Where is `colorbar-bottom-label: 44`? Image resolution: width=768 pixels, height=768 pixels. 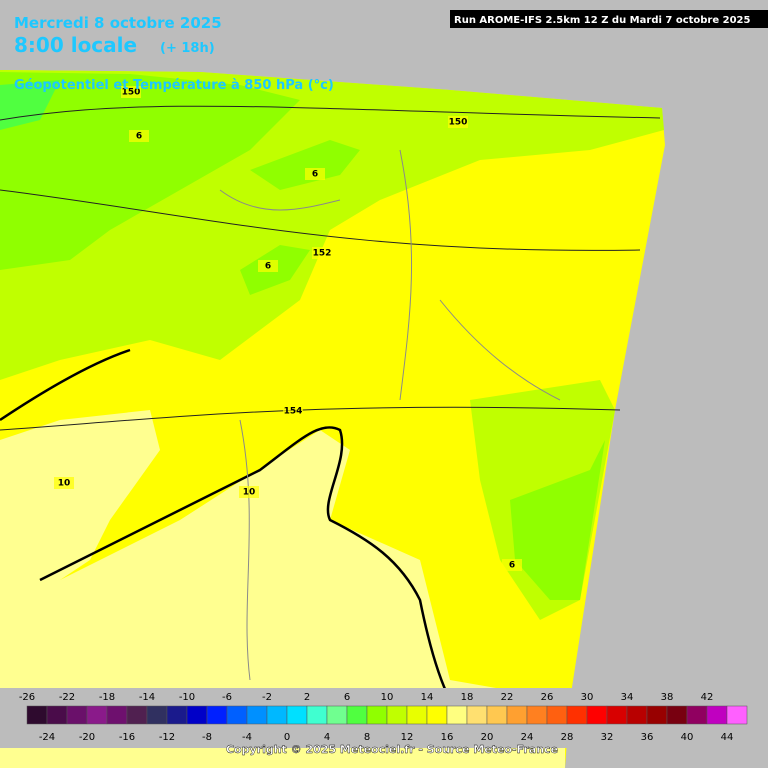
colorbar-bottom-label: 44 is located at coordinates (727, 737).